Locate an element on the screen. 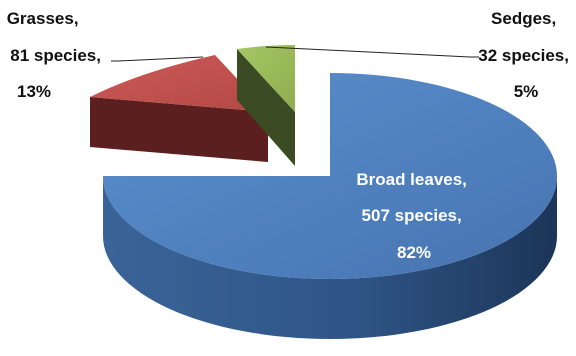  label-broad-leaves: Broad leaves, 507 species, 82% is located at coordinates (413, 216).